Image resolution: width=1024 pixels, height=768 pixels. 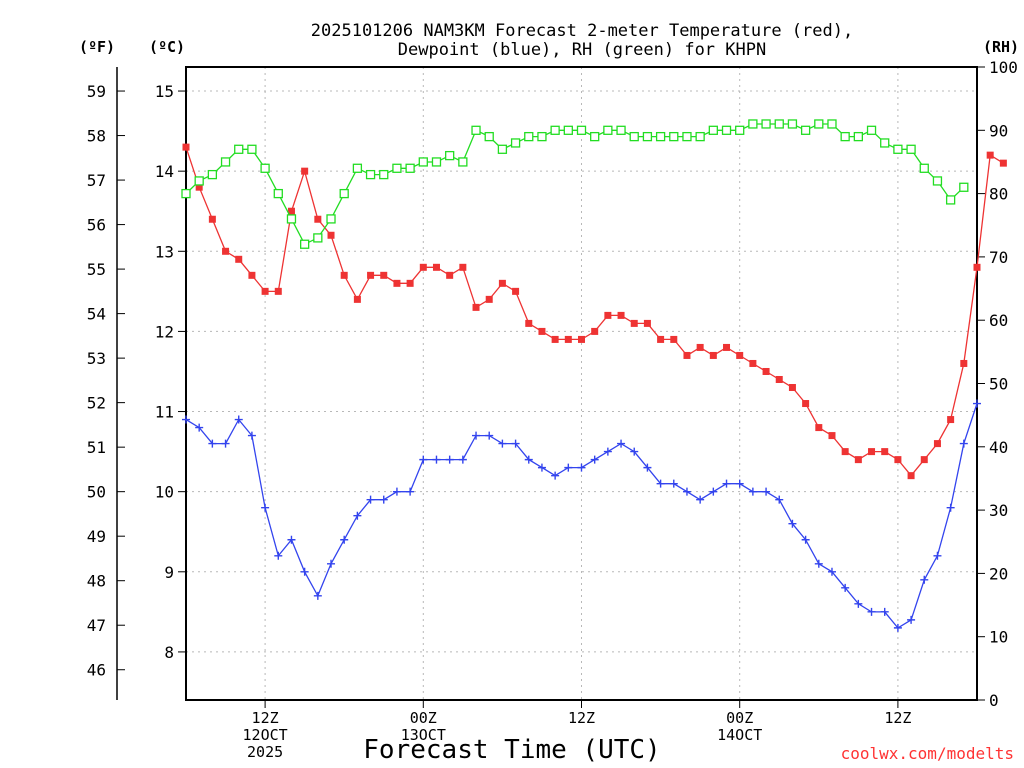 I want to click on rh-tick-label: 40, so click(x=998, y=447).